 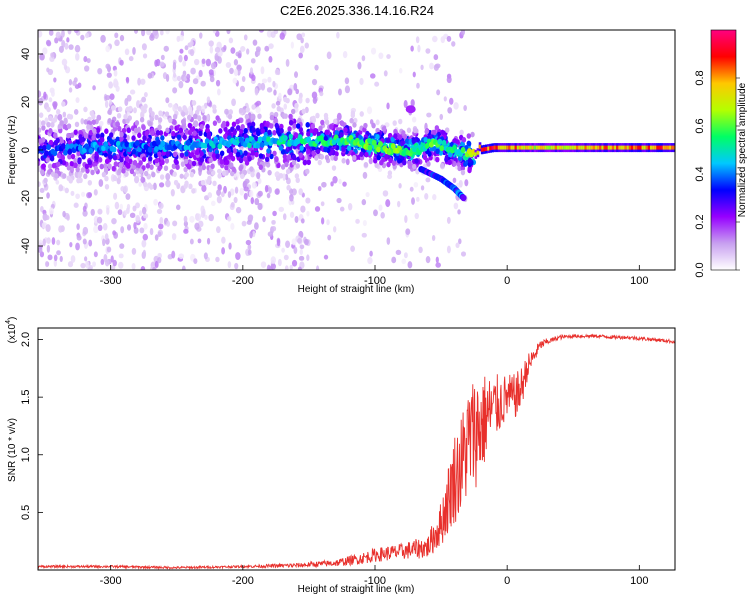 What do you see at coordinates (717, 174) in the screenshot?
I see `colorbar-ticks: 0.0 0.2 0.4 0.6 0.8` at bounding box center [717, 174].